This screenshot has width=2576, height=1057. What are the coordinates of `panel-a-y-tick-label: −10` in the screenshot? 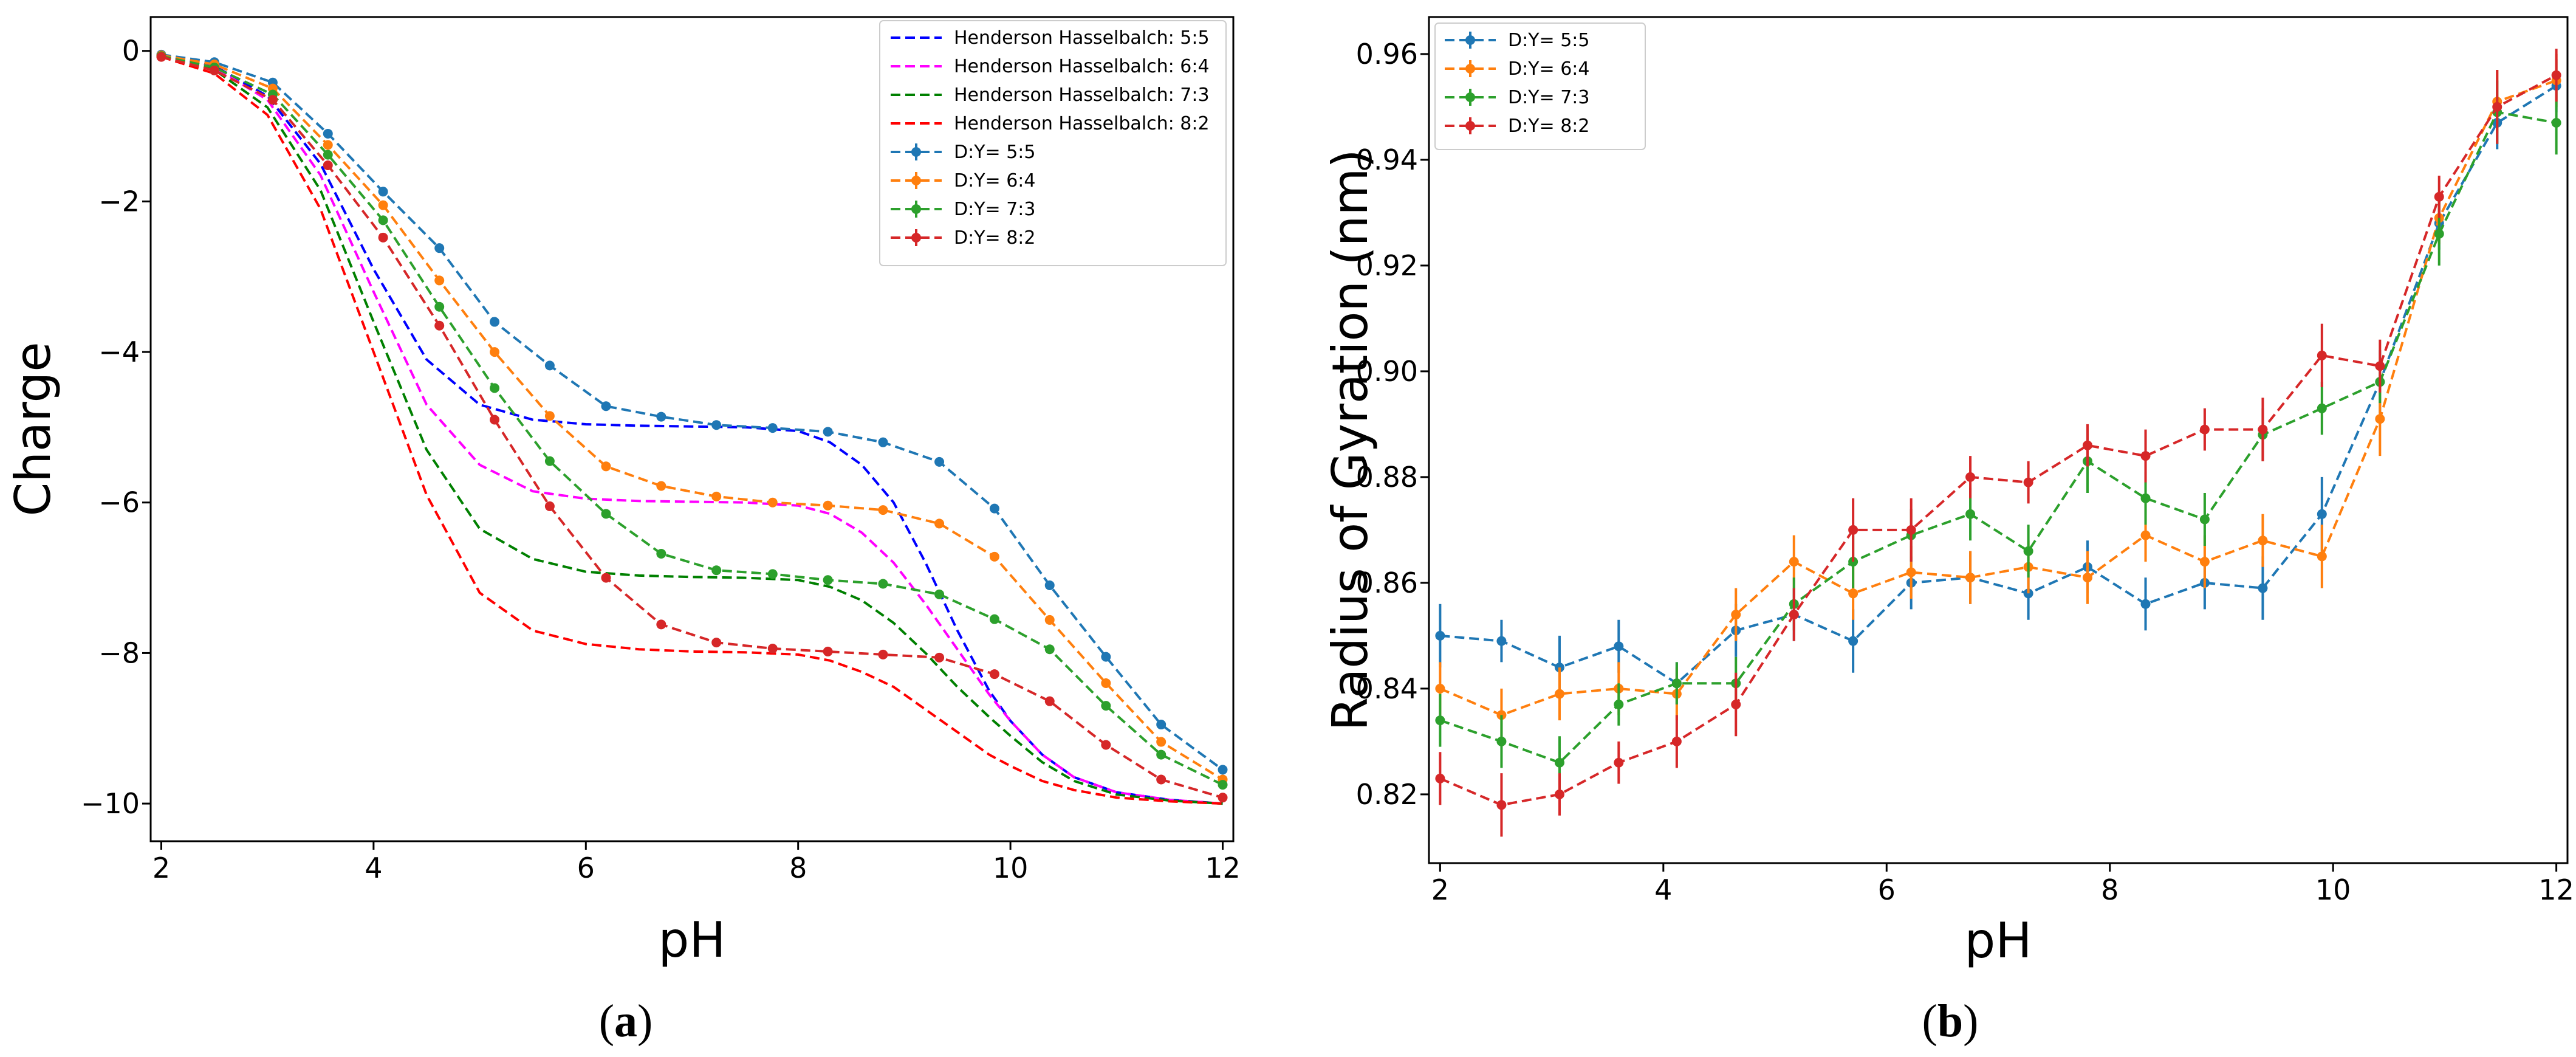 It's located at (110, 804).